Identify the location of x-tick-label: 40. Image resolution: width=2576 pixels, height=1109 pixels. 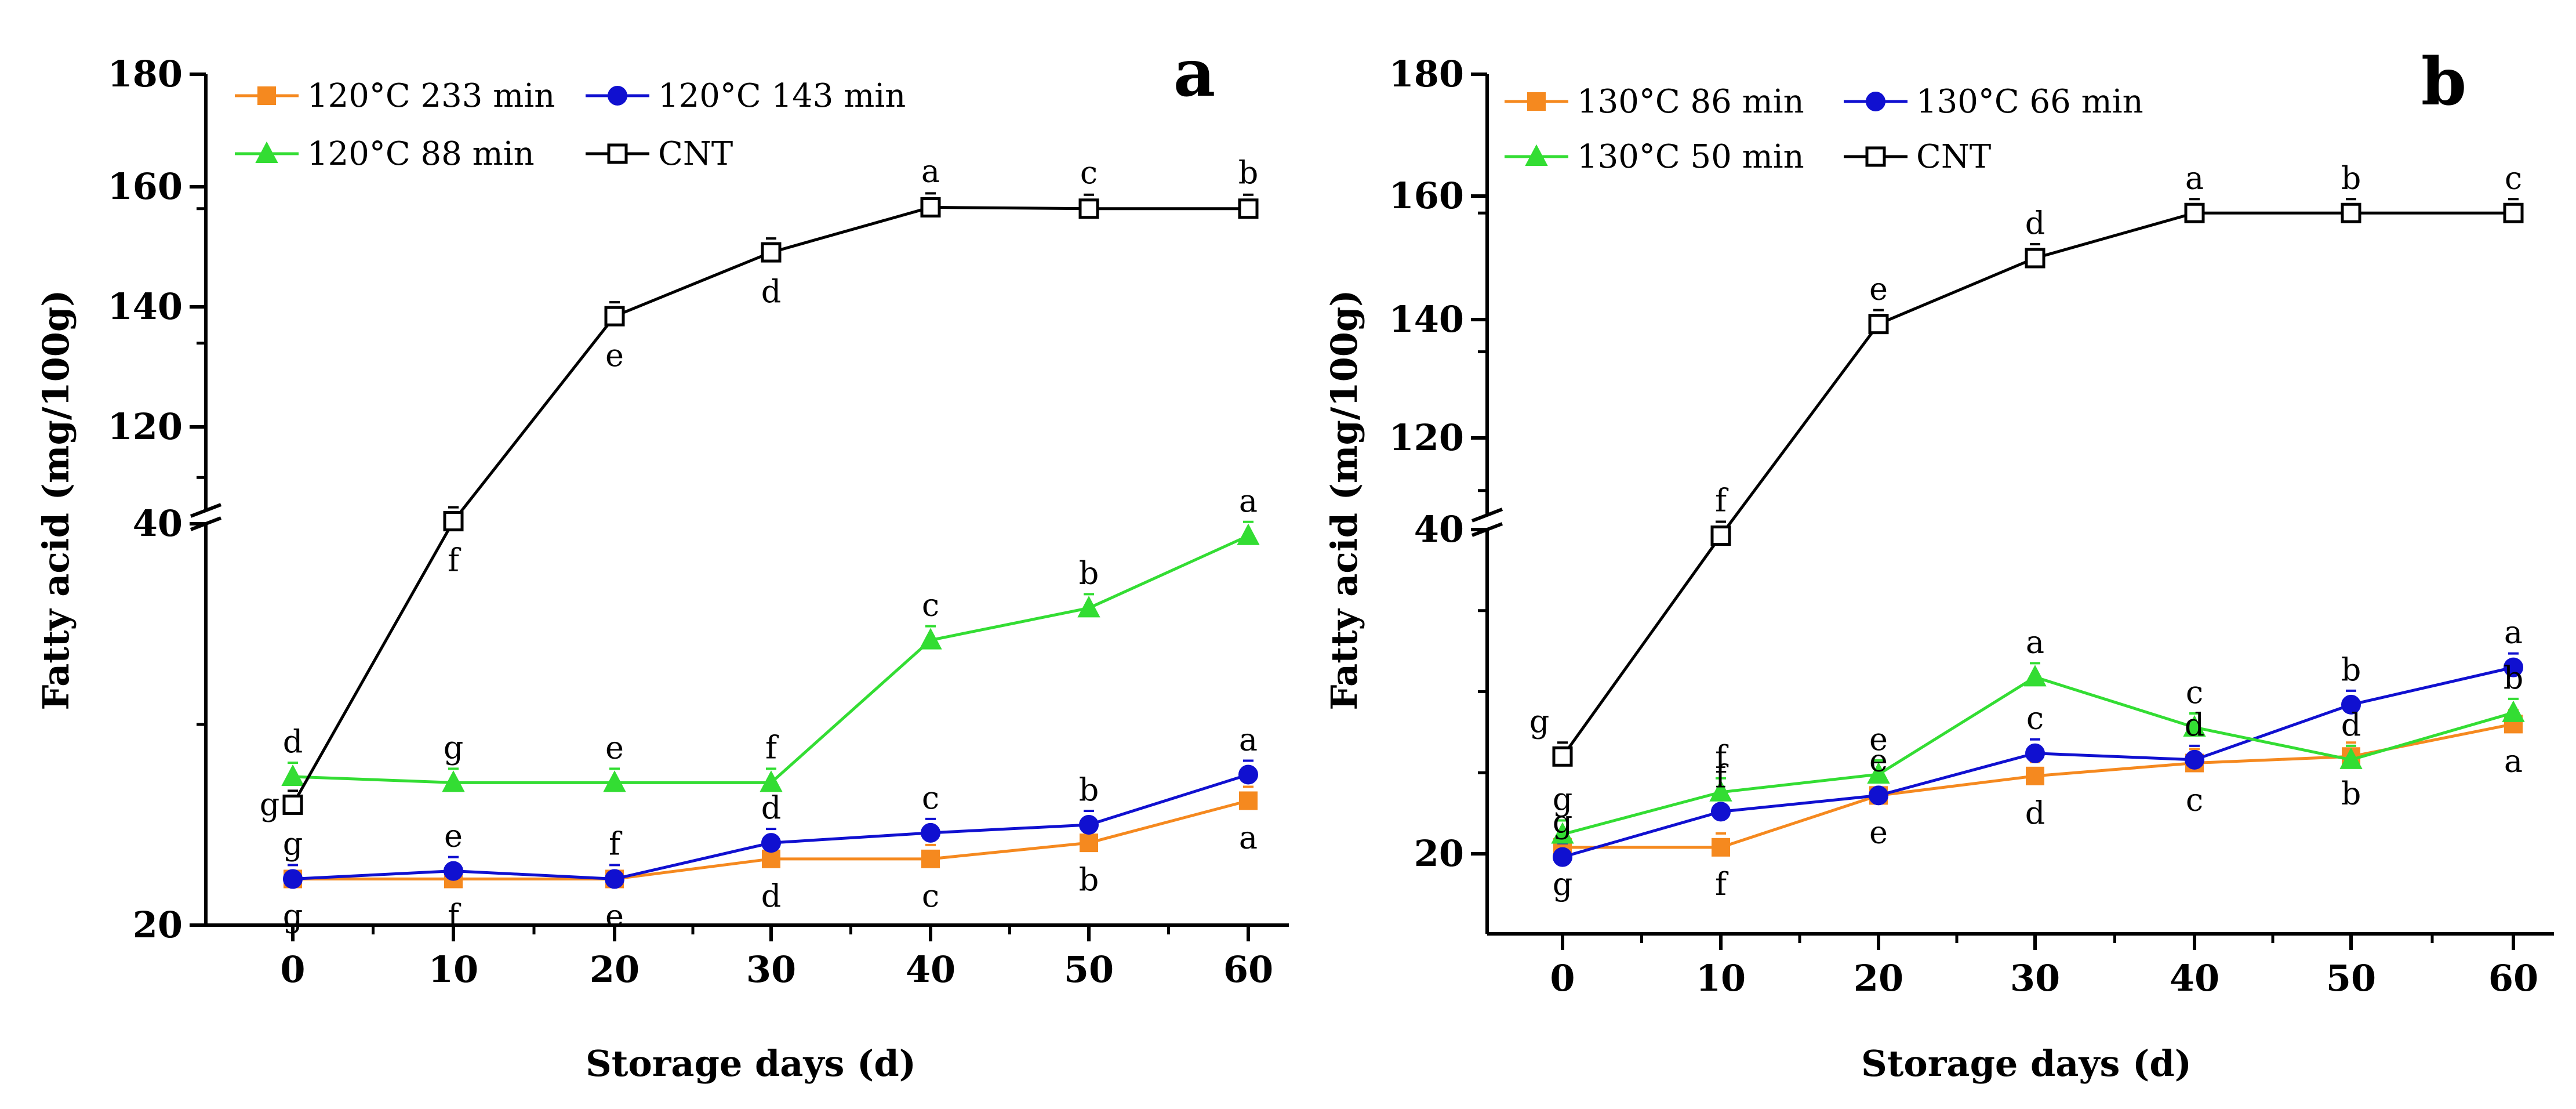
(2194, 978).